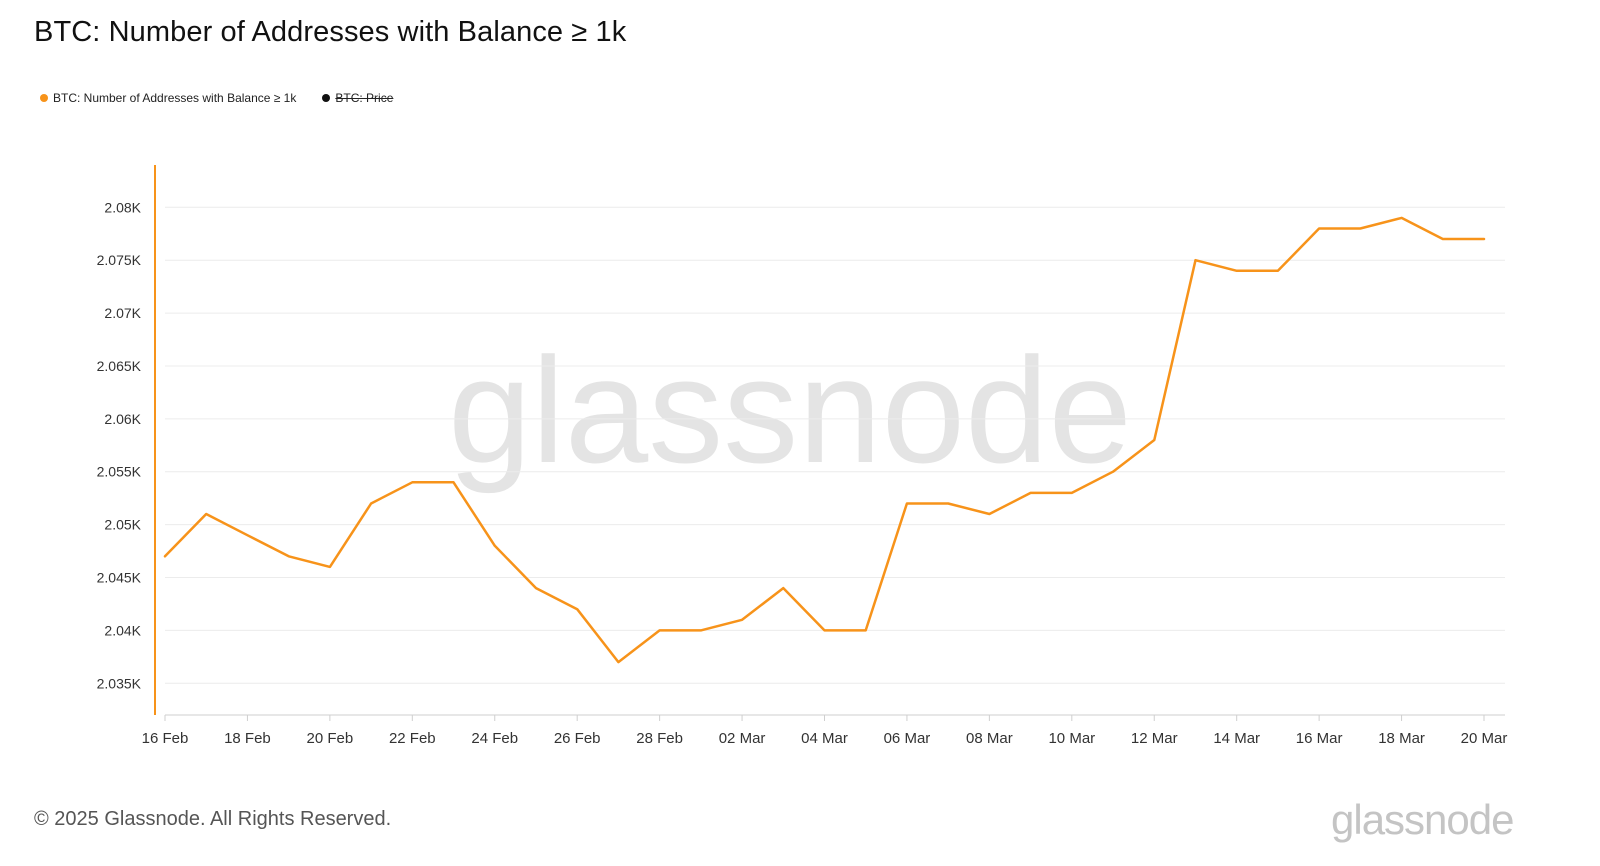 The height and width of the screenshot is (866, 1600). I want to click on x-tick-label: 08 Mar, so click(989, 738).